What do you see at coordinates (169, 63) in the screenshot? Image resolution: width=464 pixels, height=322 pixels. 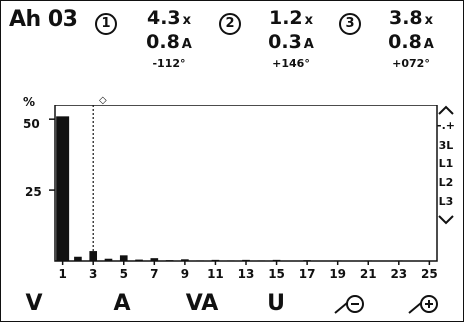 I see `phase-1-angle: -112°` at bounding box center [169, 63].